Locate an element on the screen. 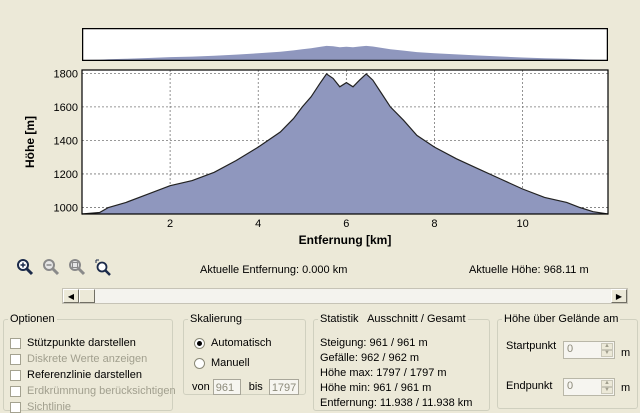 The height and width of the screenshot is (413, 640). arrow-right-icon: ▶ is located at coordinates (619, 296).